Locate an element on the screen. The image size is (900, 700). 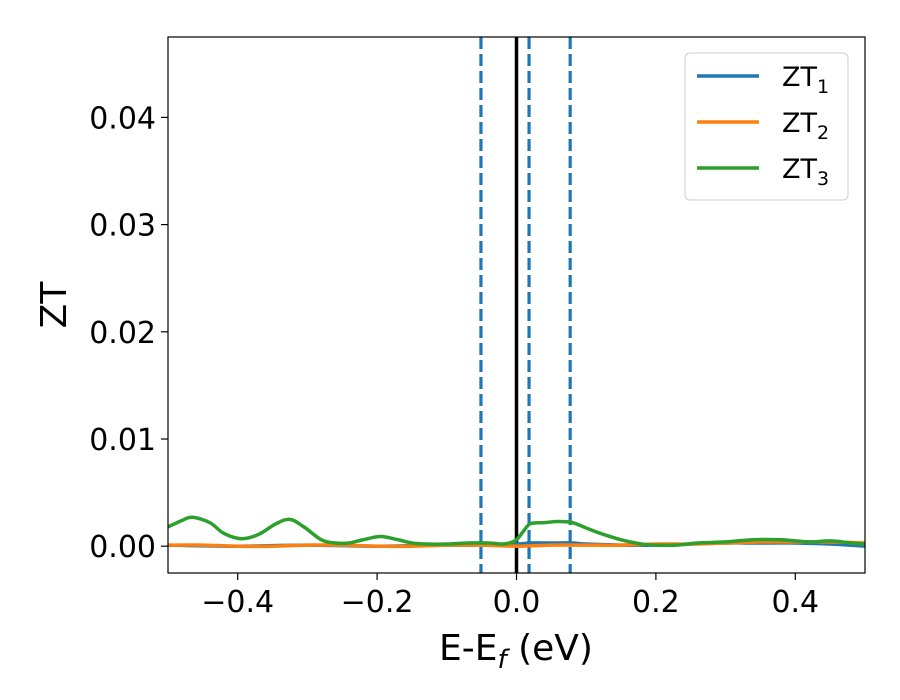
legend-label-zt2: ZT2 is located at coordinates (805, 126).